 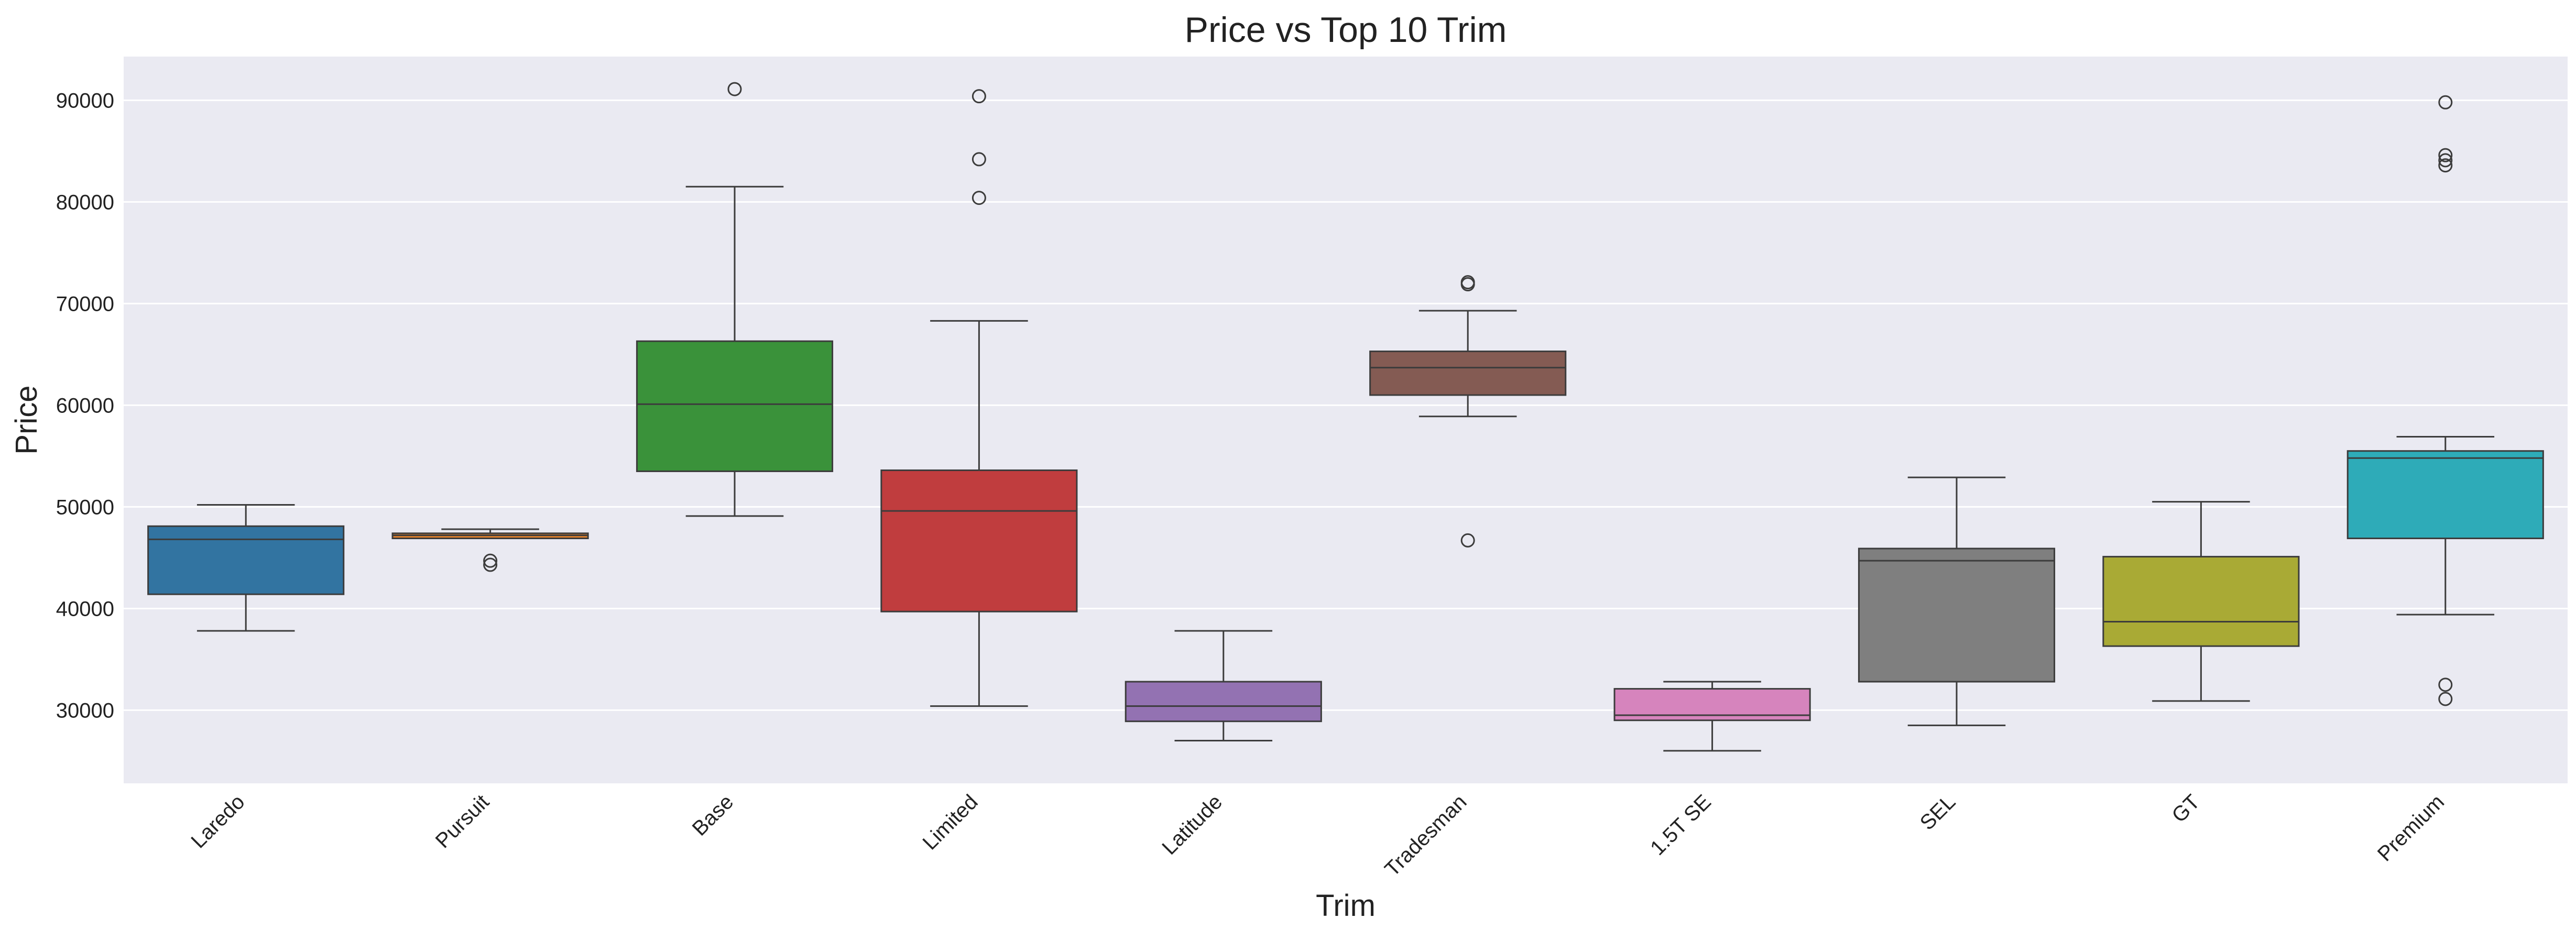 I want to click on x-axis-label: Trim, so click(x=1346, y=906).